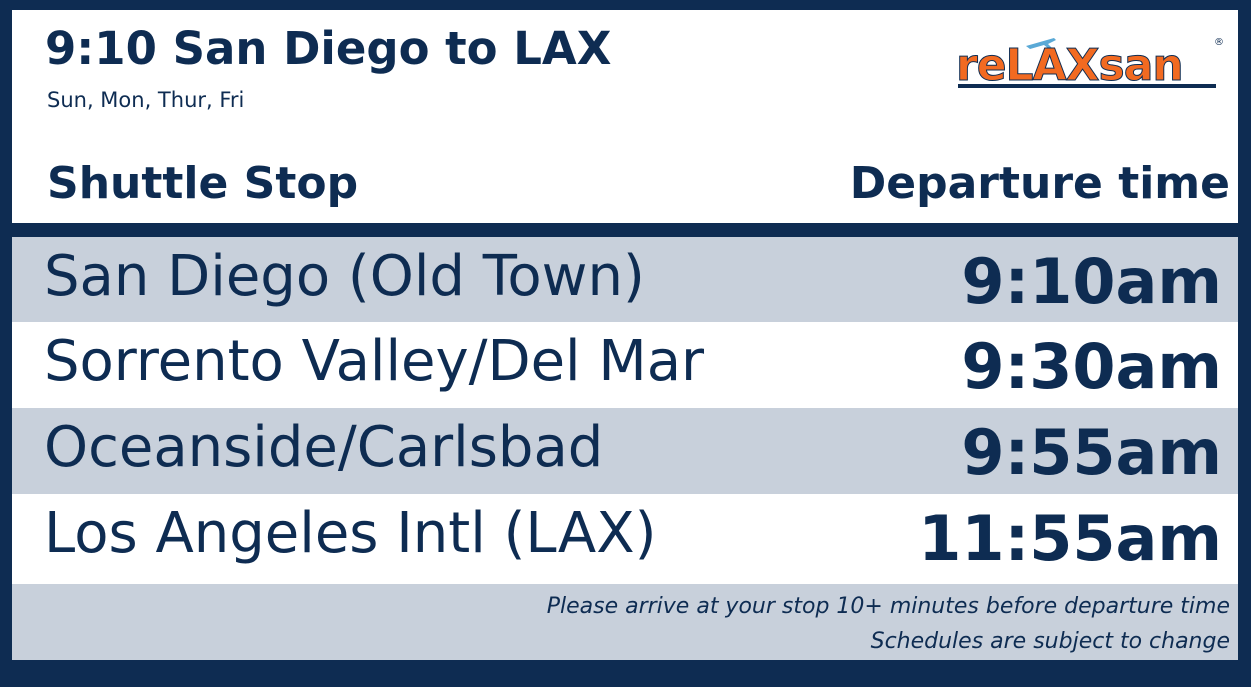 Image resolution: width=1251 pixels, height=687 pixels. What do you see at coordinates (324, 447) in the screenshot?
I see `stop-name: Oceanside/Carlsbad` at bounding box center [324, 447].